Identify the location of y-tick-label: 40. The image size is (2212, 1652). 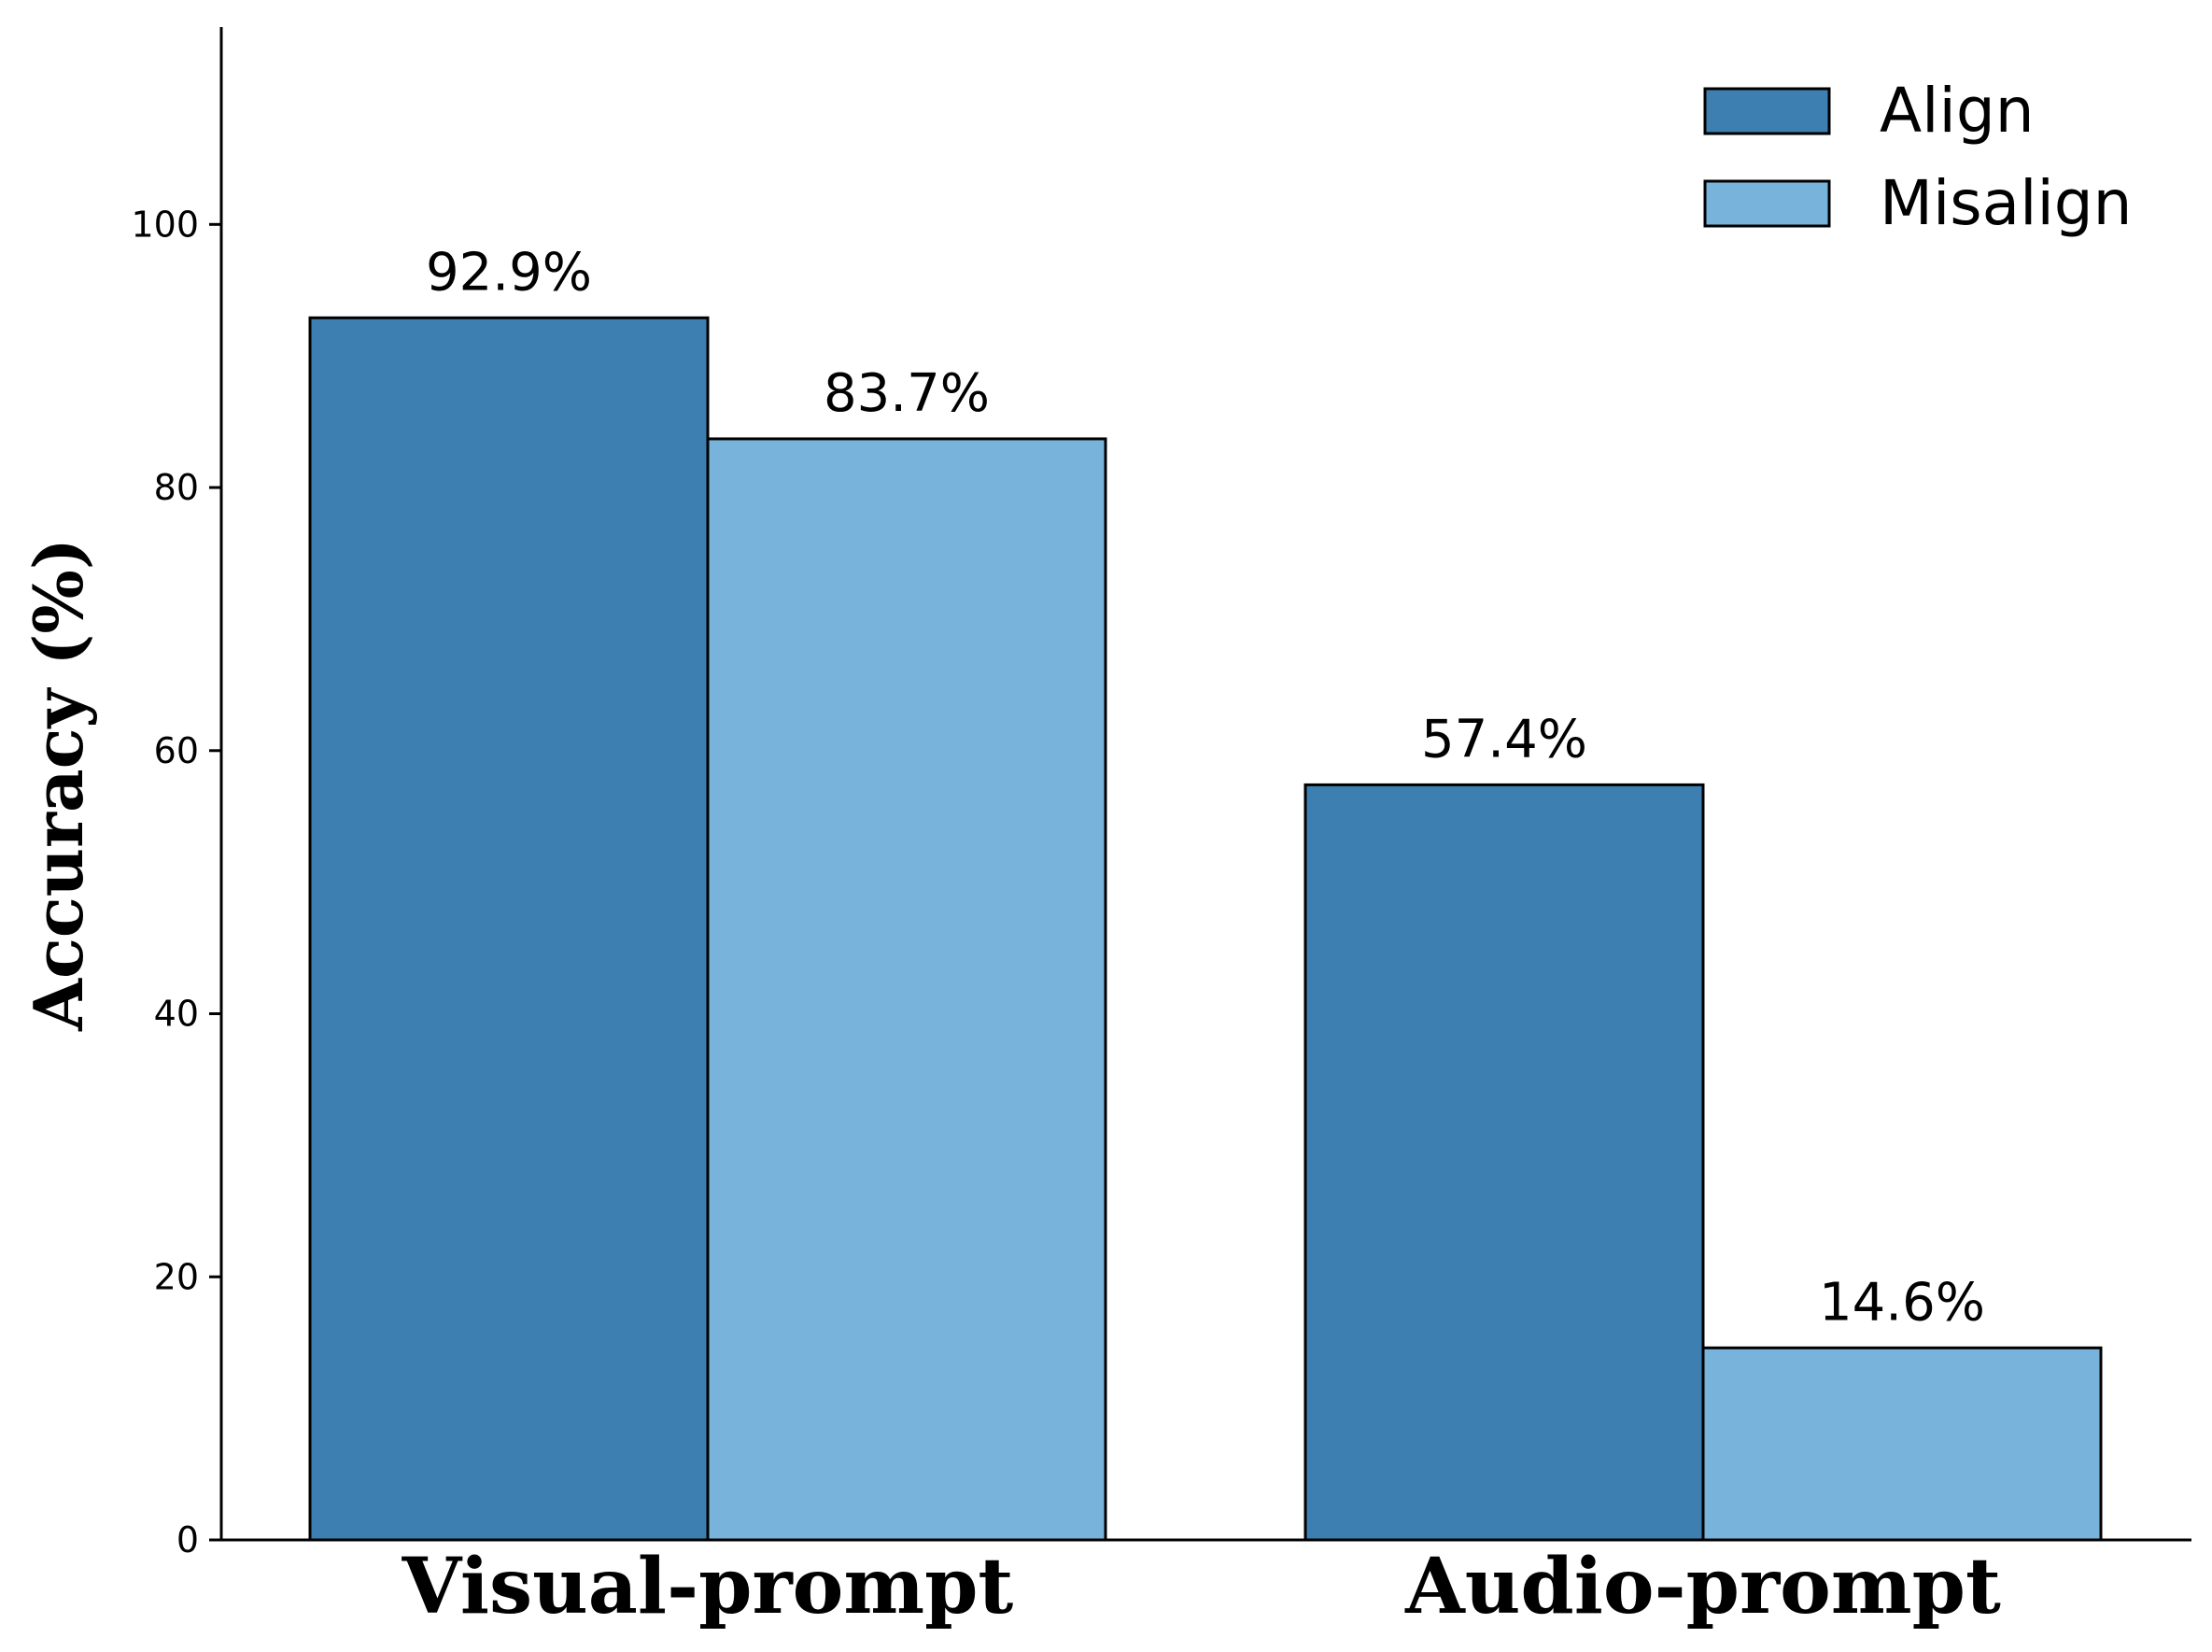
(176, 1014).